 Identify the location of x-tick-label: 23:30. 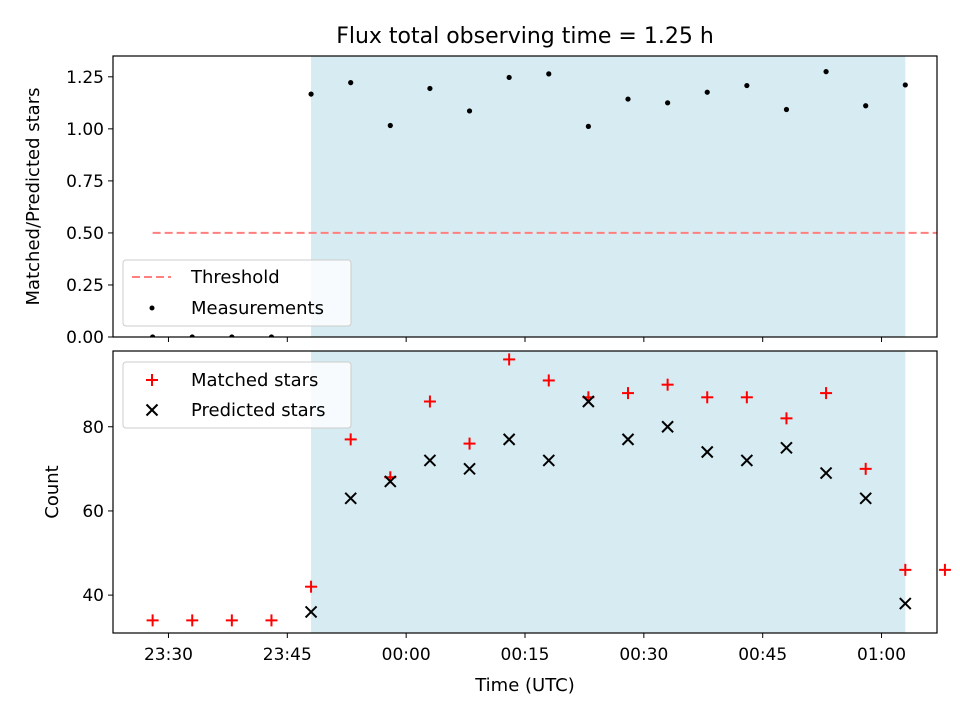
(168, 655).